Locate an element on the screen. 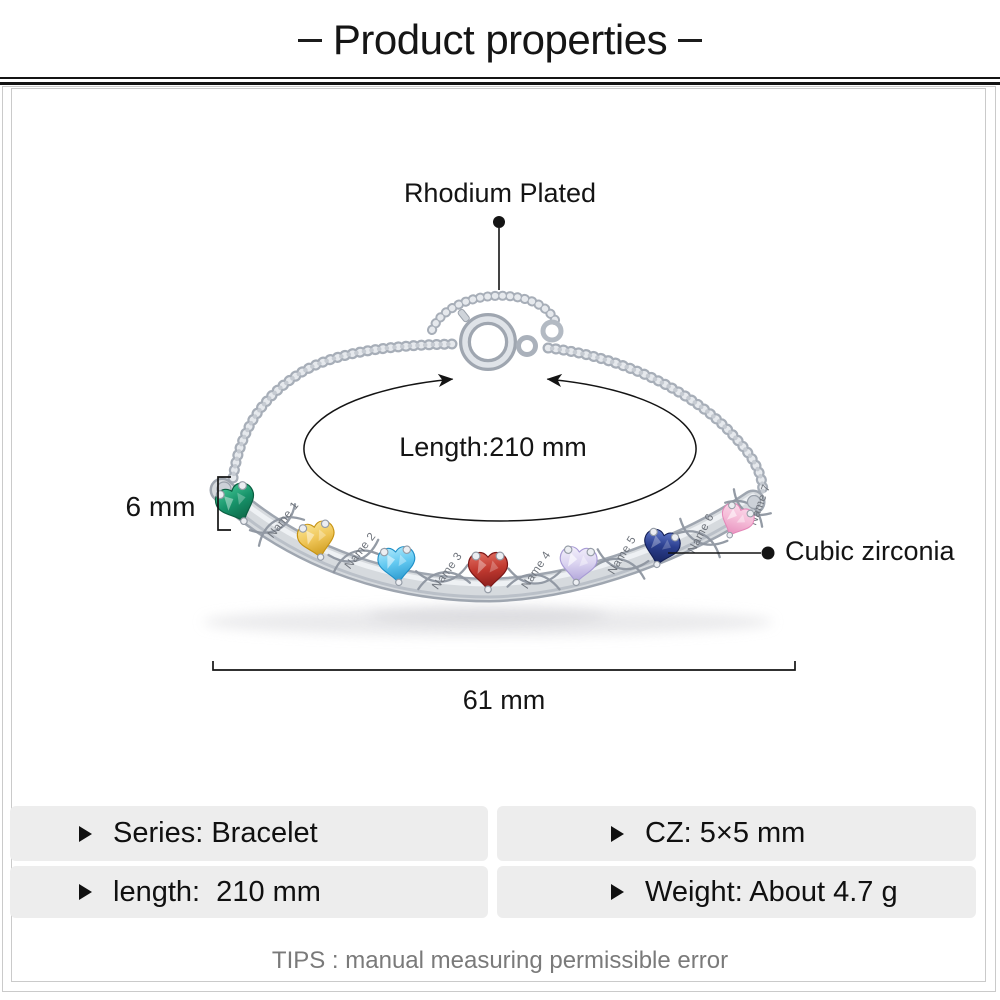 This screenshot has height=1000, width=1000. length-ellipse-arrows-icon is located at coordinates (500, 447).